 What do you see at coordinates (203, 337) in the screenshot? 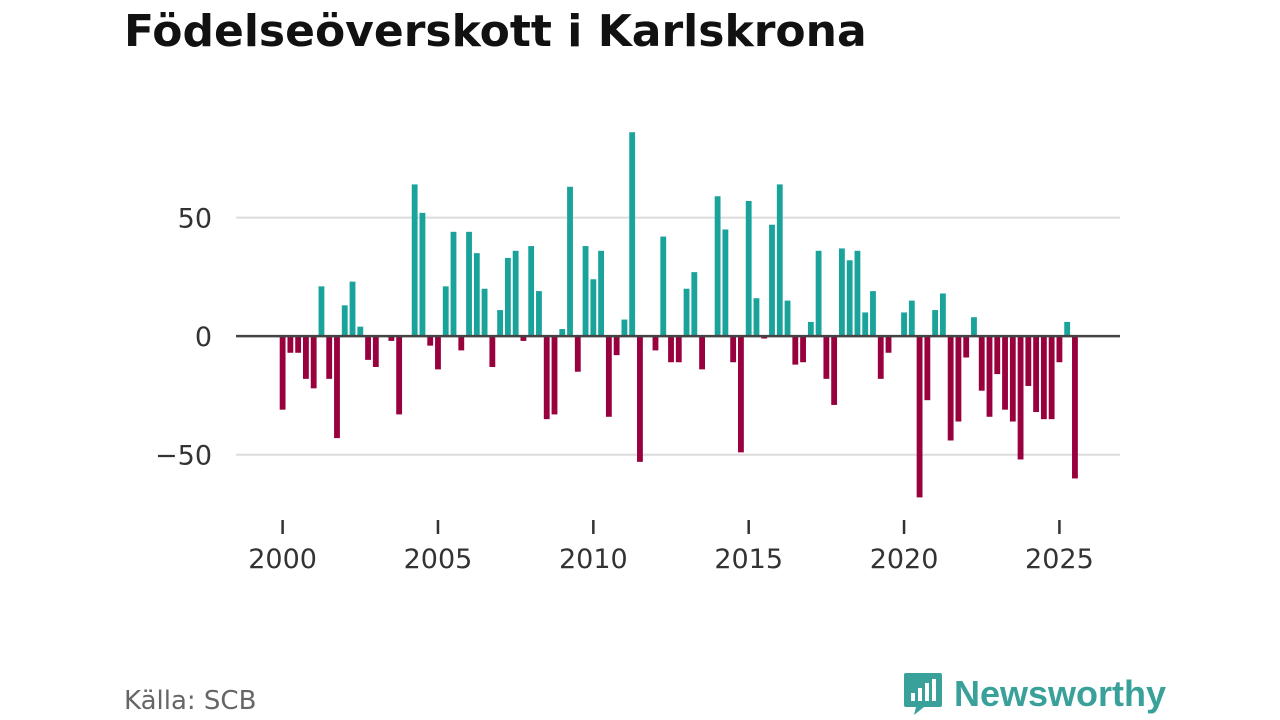
I see `y-tick-label: 0` at bounding box center [203, 337].